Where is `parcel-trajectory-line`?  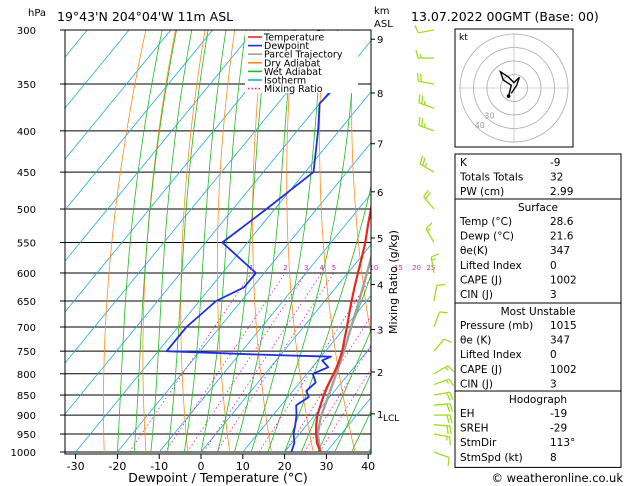
parcel-trajectory-line is located at coordinates (343, 353).